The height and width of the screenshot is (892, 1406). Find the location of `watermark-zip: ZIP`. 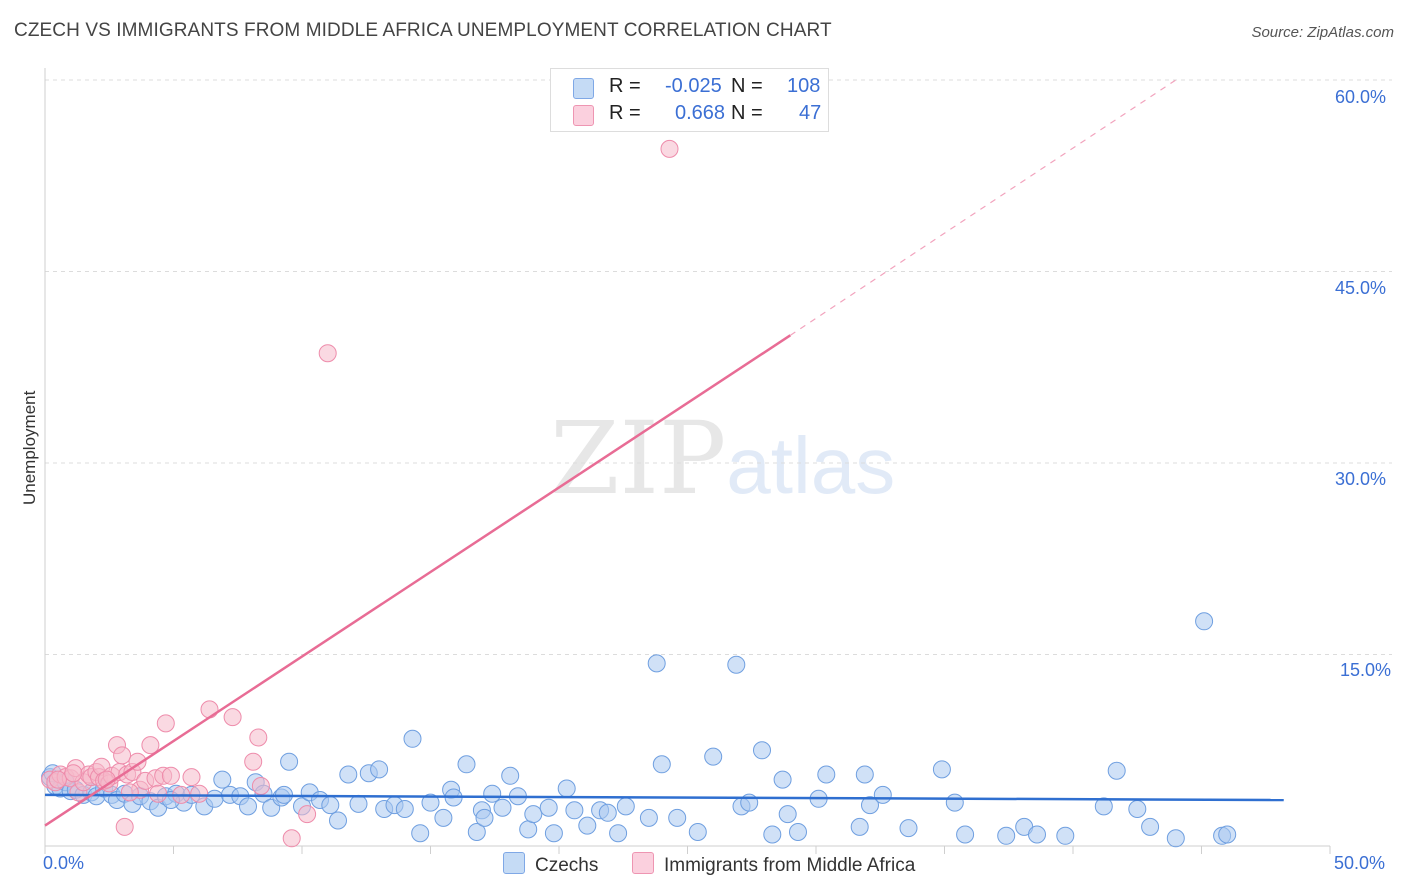

watermark-zip: ZIP is located at coordinates (638, 458).